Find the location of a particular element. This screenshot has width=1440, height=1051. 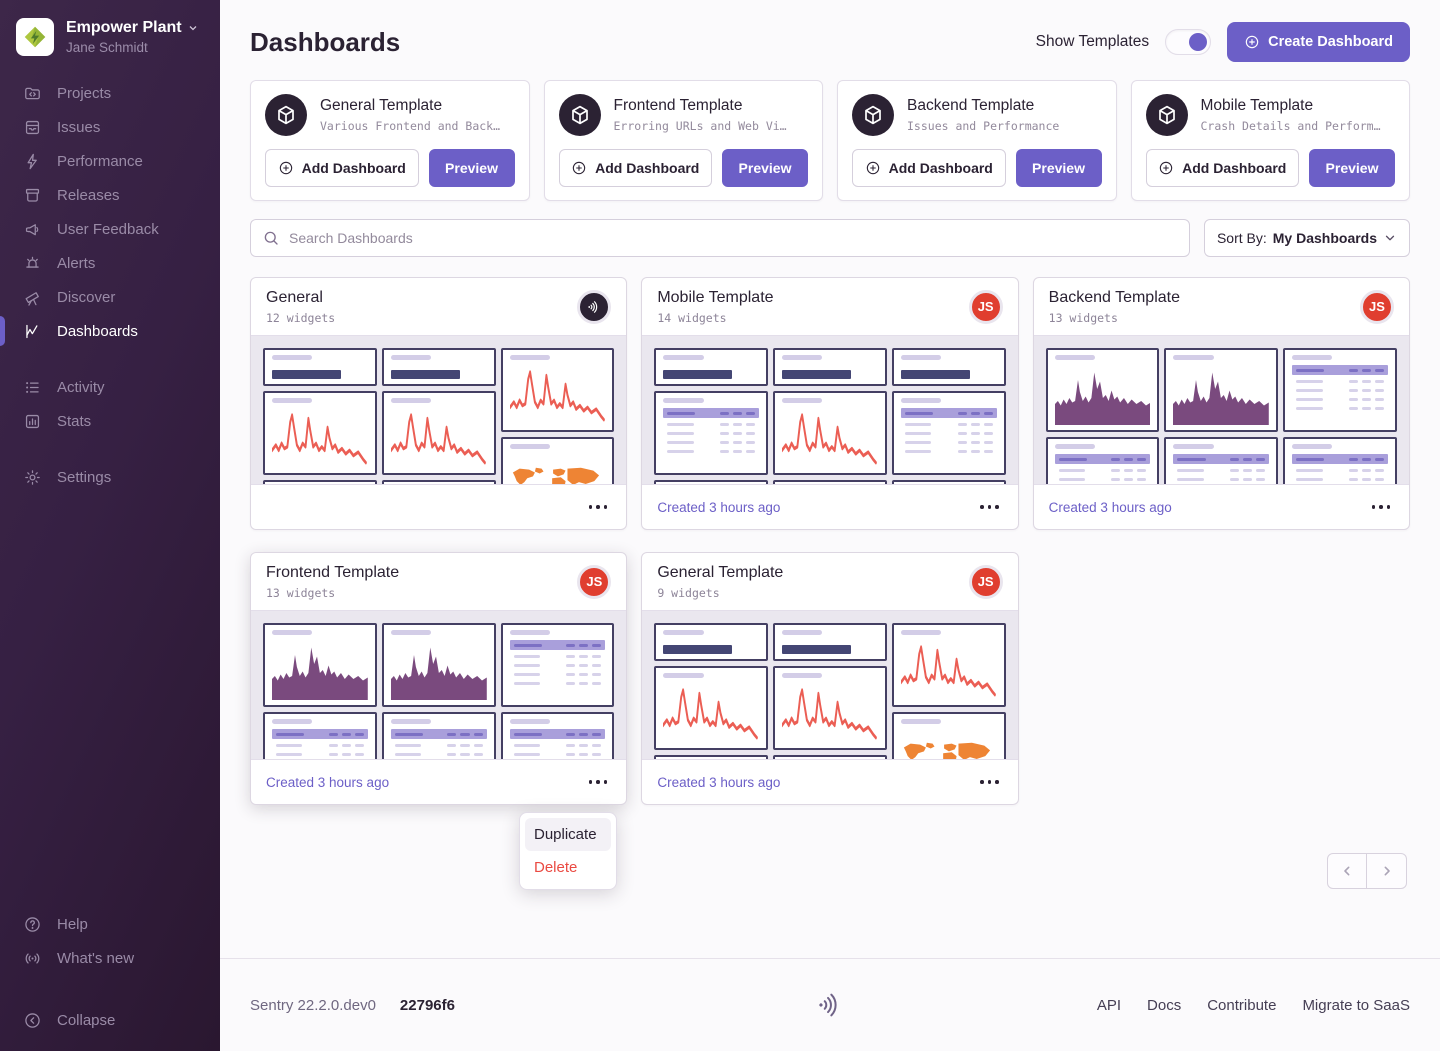

sidebar-item-label: Projects is located at coordinates (84, 93).